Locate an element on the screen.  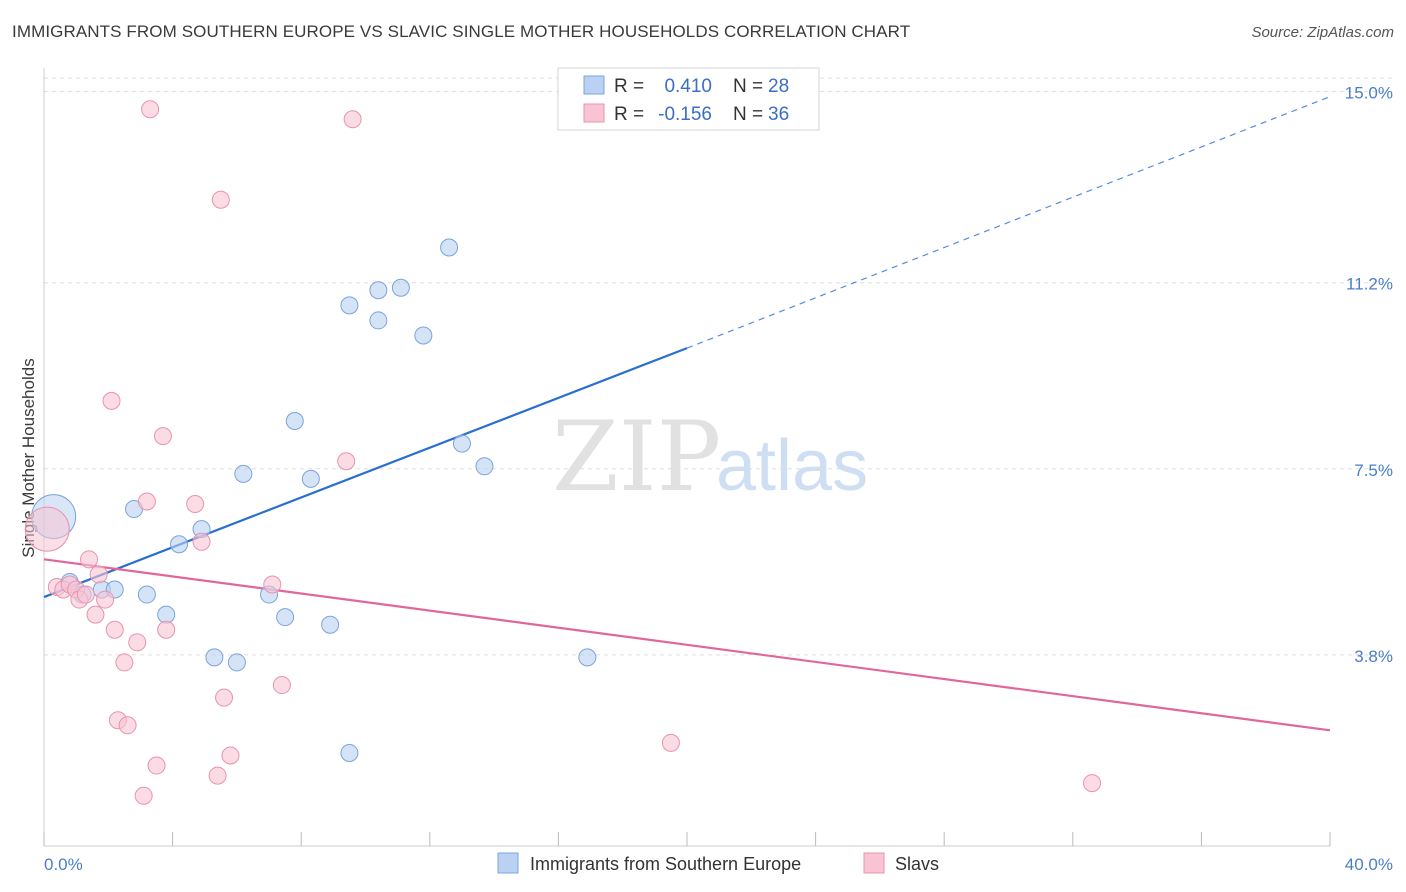
legend-n-value-blue: 28 is located at coordinates (778, 86).